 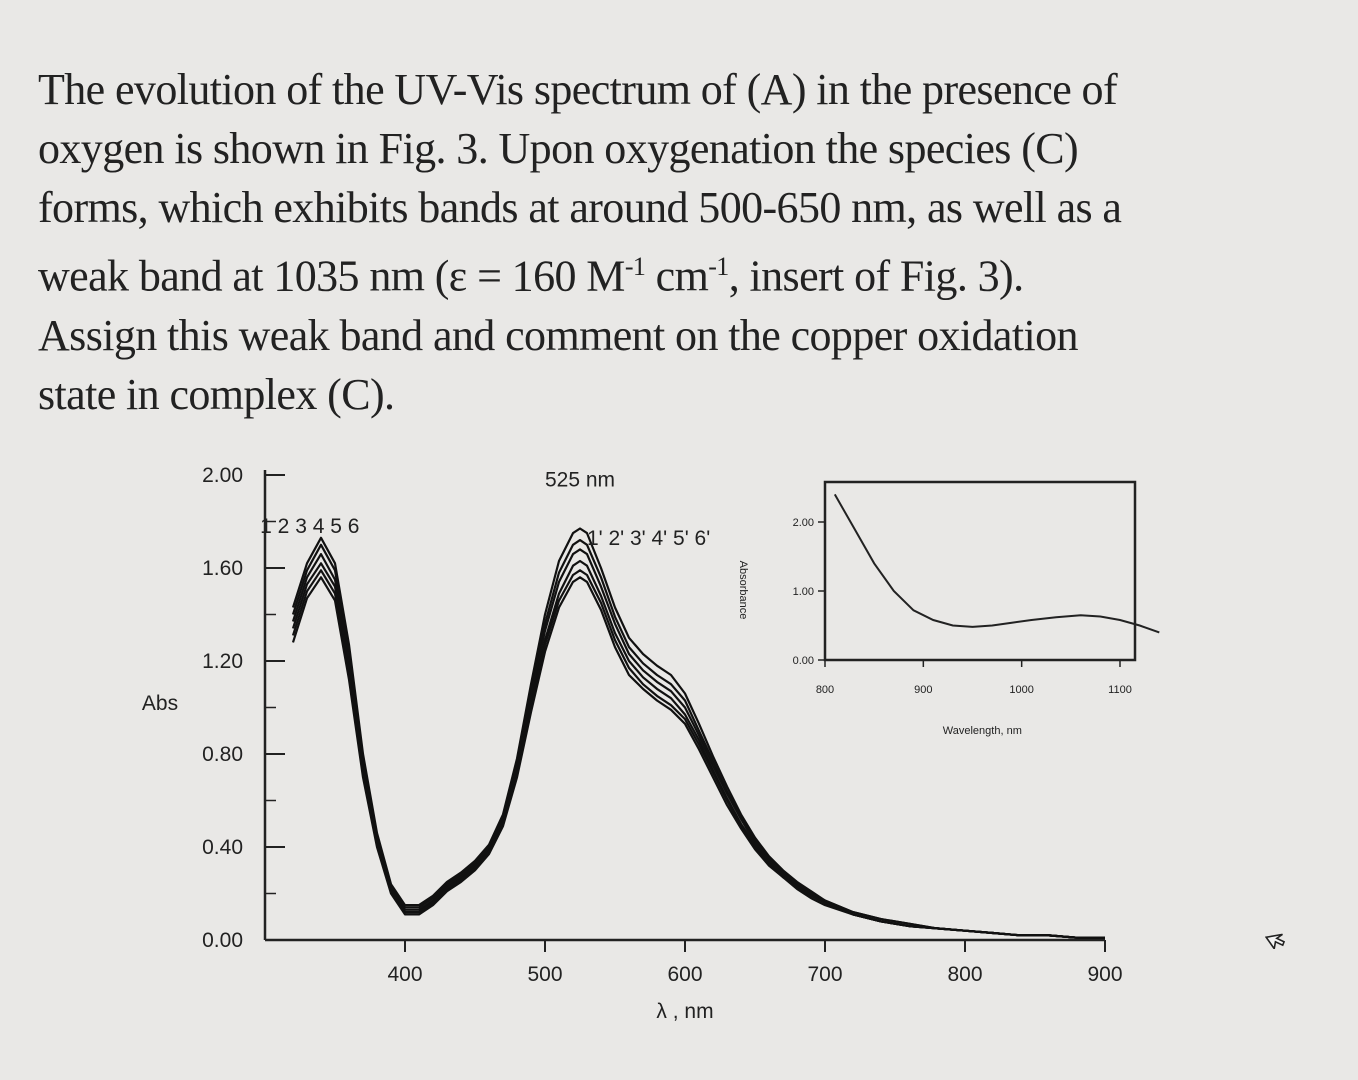 I want to click on y-tick-label-2: 0.80, so click(x=222, y=754).